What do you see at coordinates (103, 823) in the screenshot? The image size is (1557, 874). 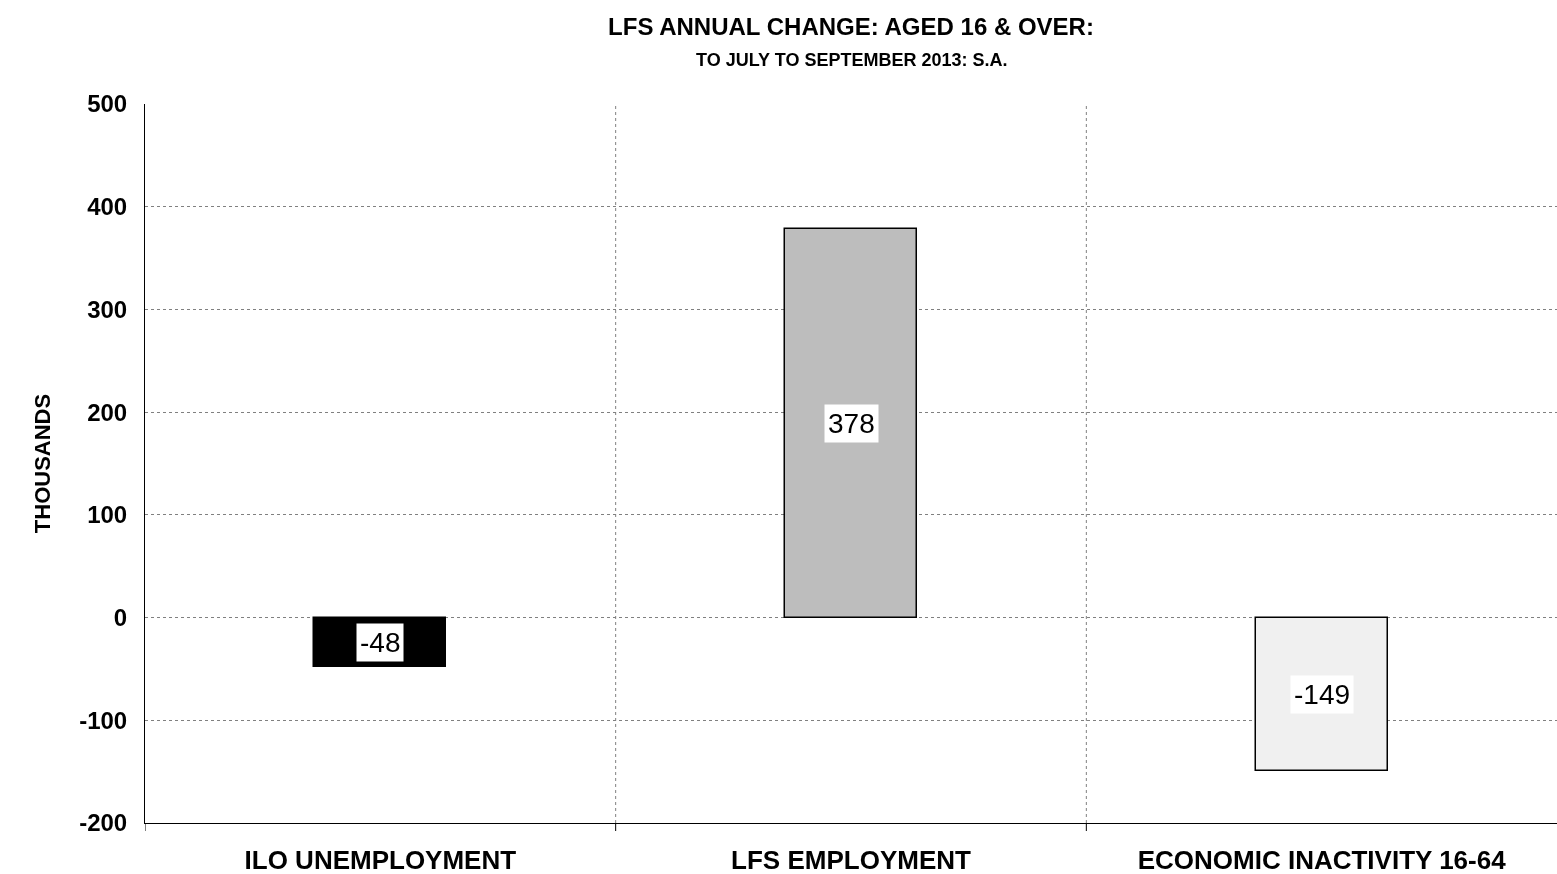 I see `y-tick-label: -200` at bounding box center [103, 823].